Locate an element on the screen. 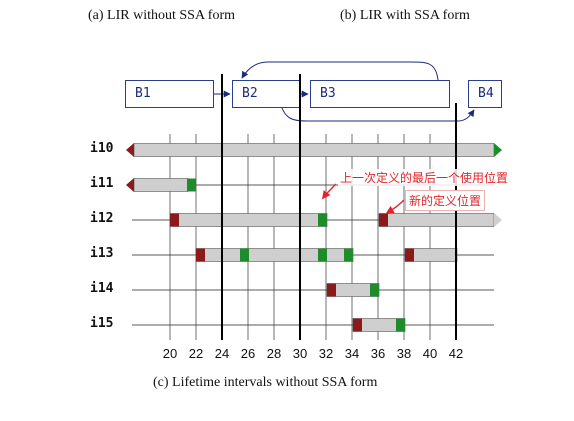  x-tick-22: 22 is located at coordinates (196, 353).